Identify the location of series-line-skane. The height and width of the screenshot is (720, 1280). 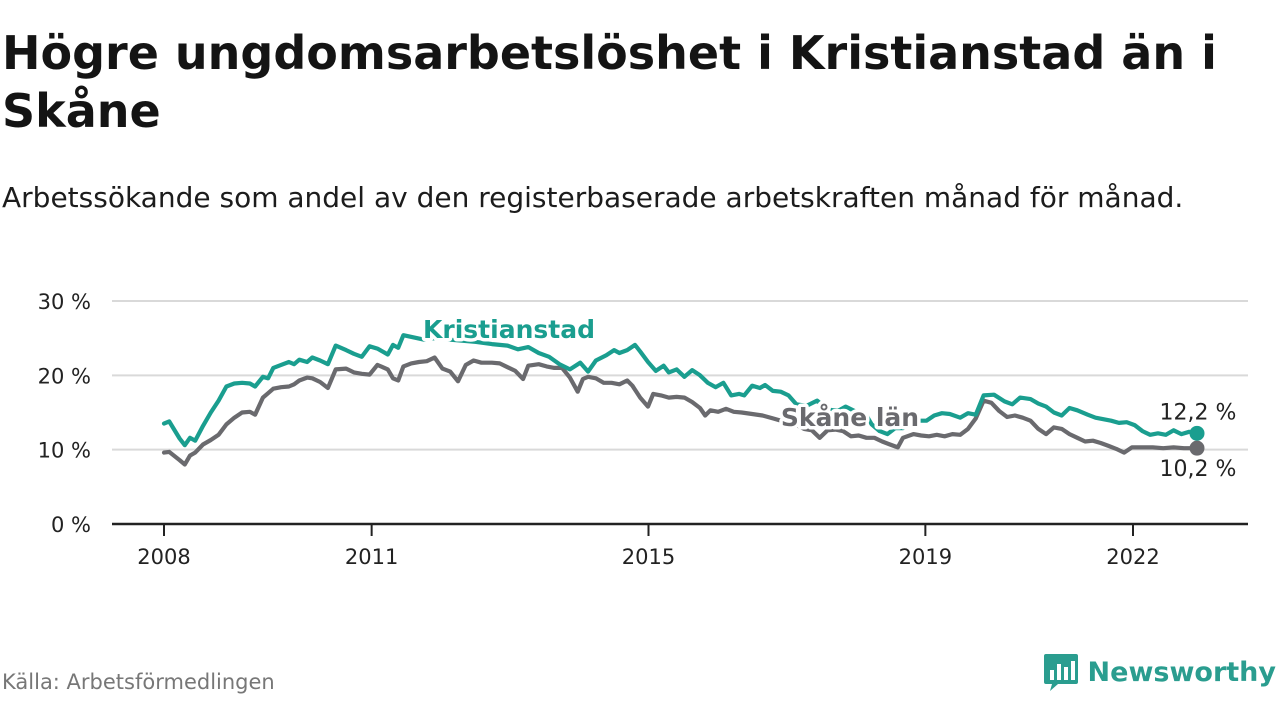
(680, 411).